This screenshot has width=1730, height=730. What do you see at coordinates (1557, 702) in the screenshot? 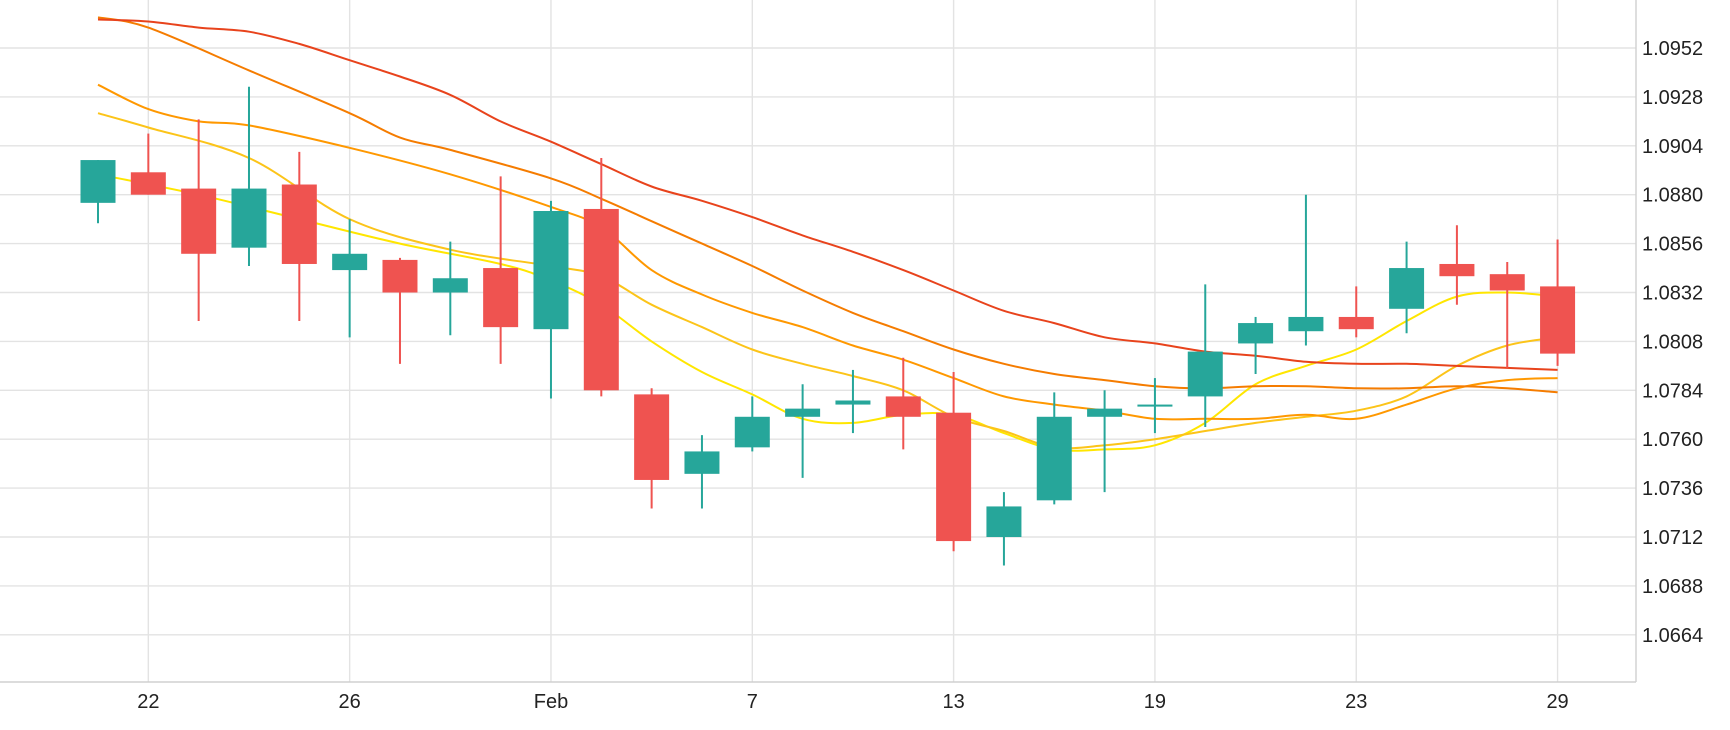
I see `x-tick-label: 29` at bounding box center [1557, 702].